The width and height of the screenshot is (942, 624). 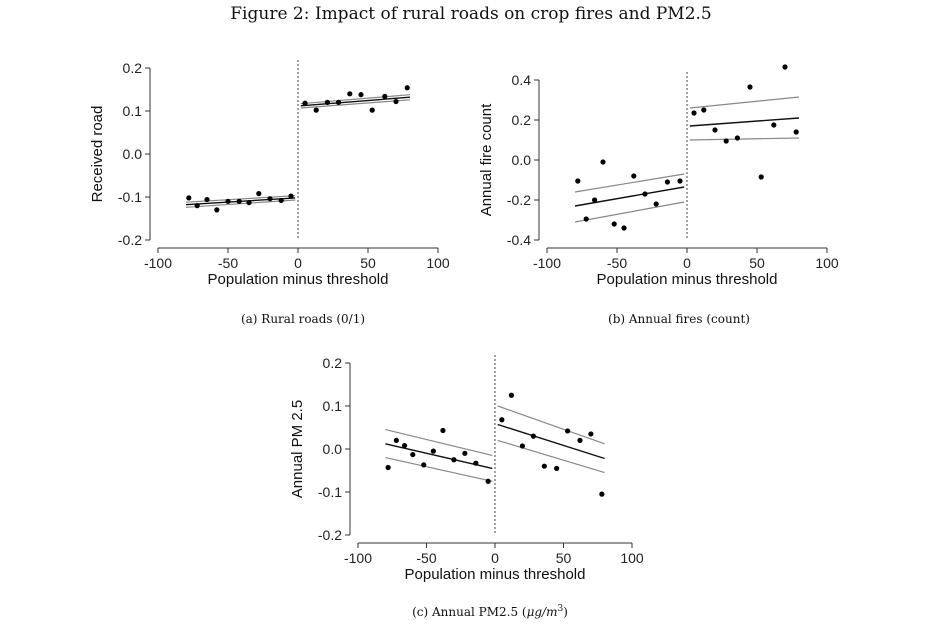 What do you see at coordinates (617, 263) in the screenshot?
I see `x-tick-label: -50` at bounding box center [617, 263].